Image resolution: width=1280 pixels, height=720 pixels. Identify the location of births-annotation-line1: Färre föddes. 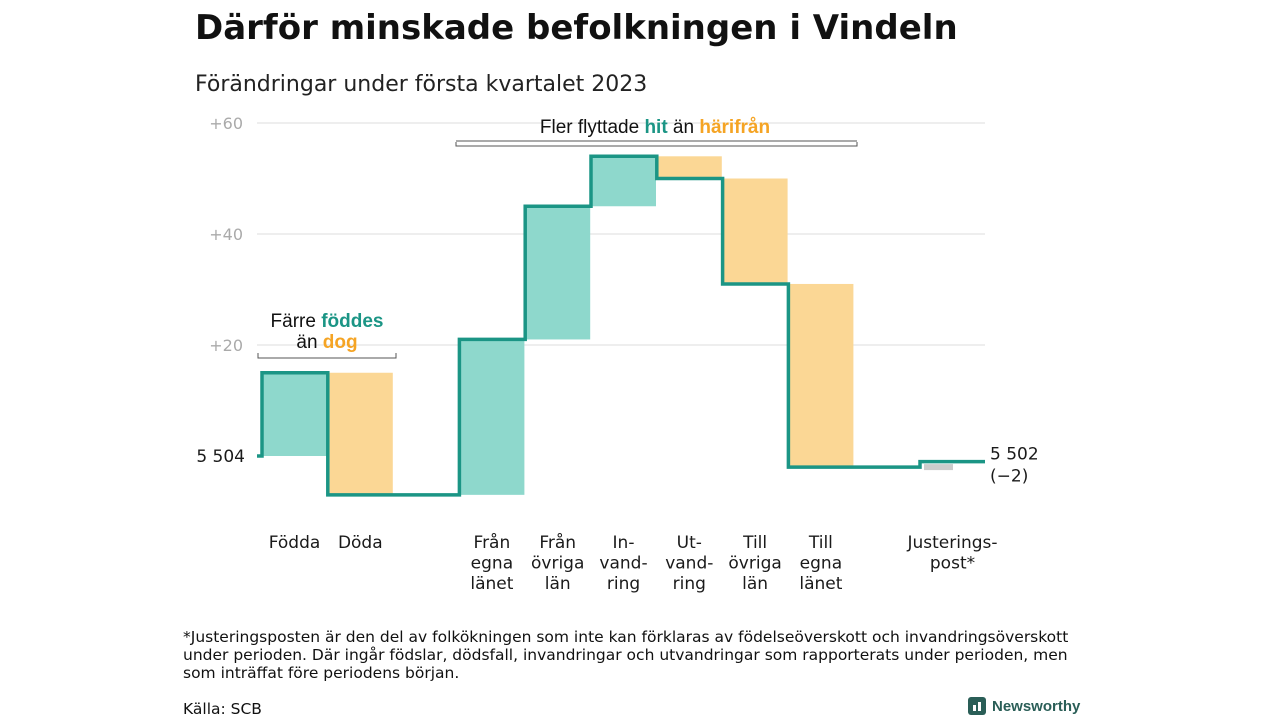
(327, 321).